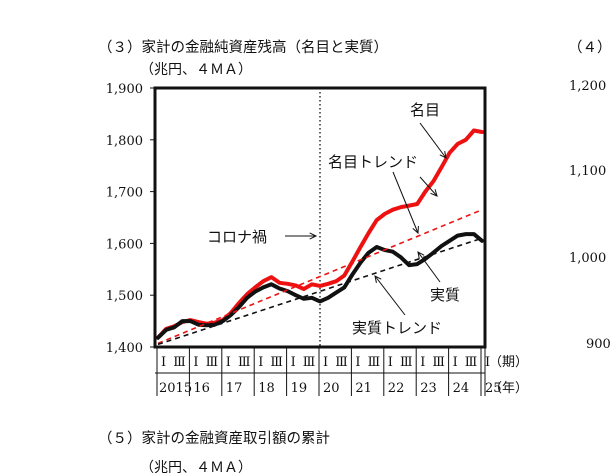  What do you see at coordinates (405, 202) in the screenshot?
I see `arrow-nominal-trend-a` at bounding box center [405, 202].